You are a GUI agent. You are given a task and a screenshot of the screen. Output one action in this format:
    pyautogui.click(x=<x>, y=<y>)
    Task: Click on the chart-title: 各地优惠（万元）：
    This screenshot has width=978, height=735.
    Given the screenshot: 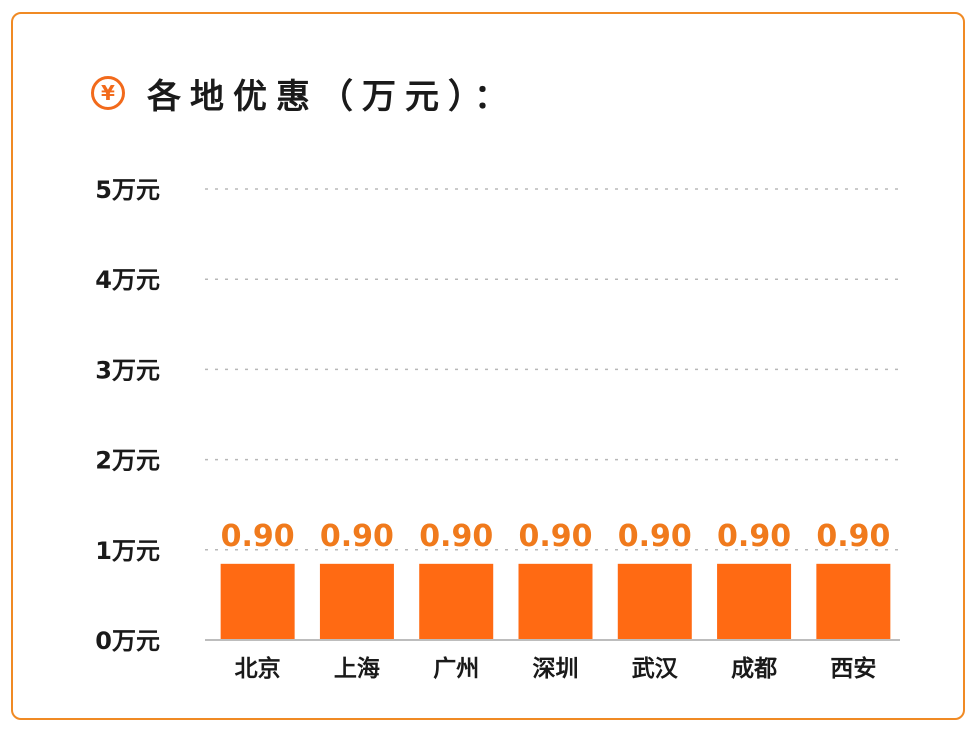 What is the action you would take?
    pyautogui.click(x=332, y=96)
    